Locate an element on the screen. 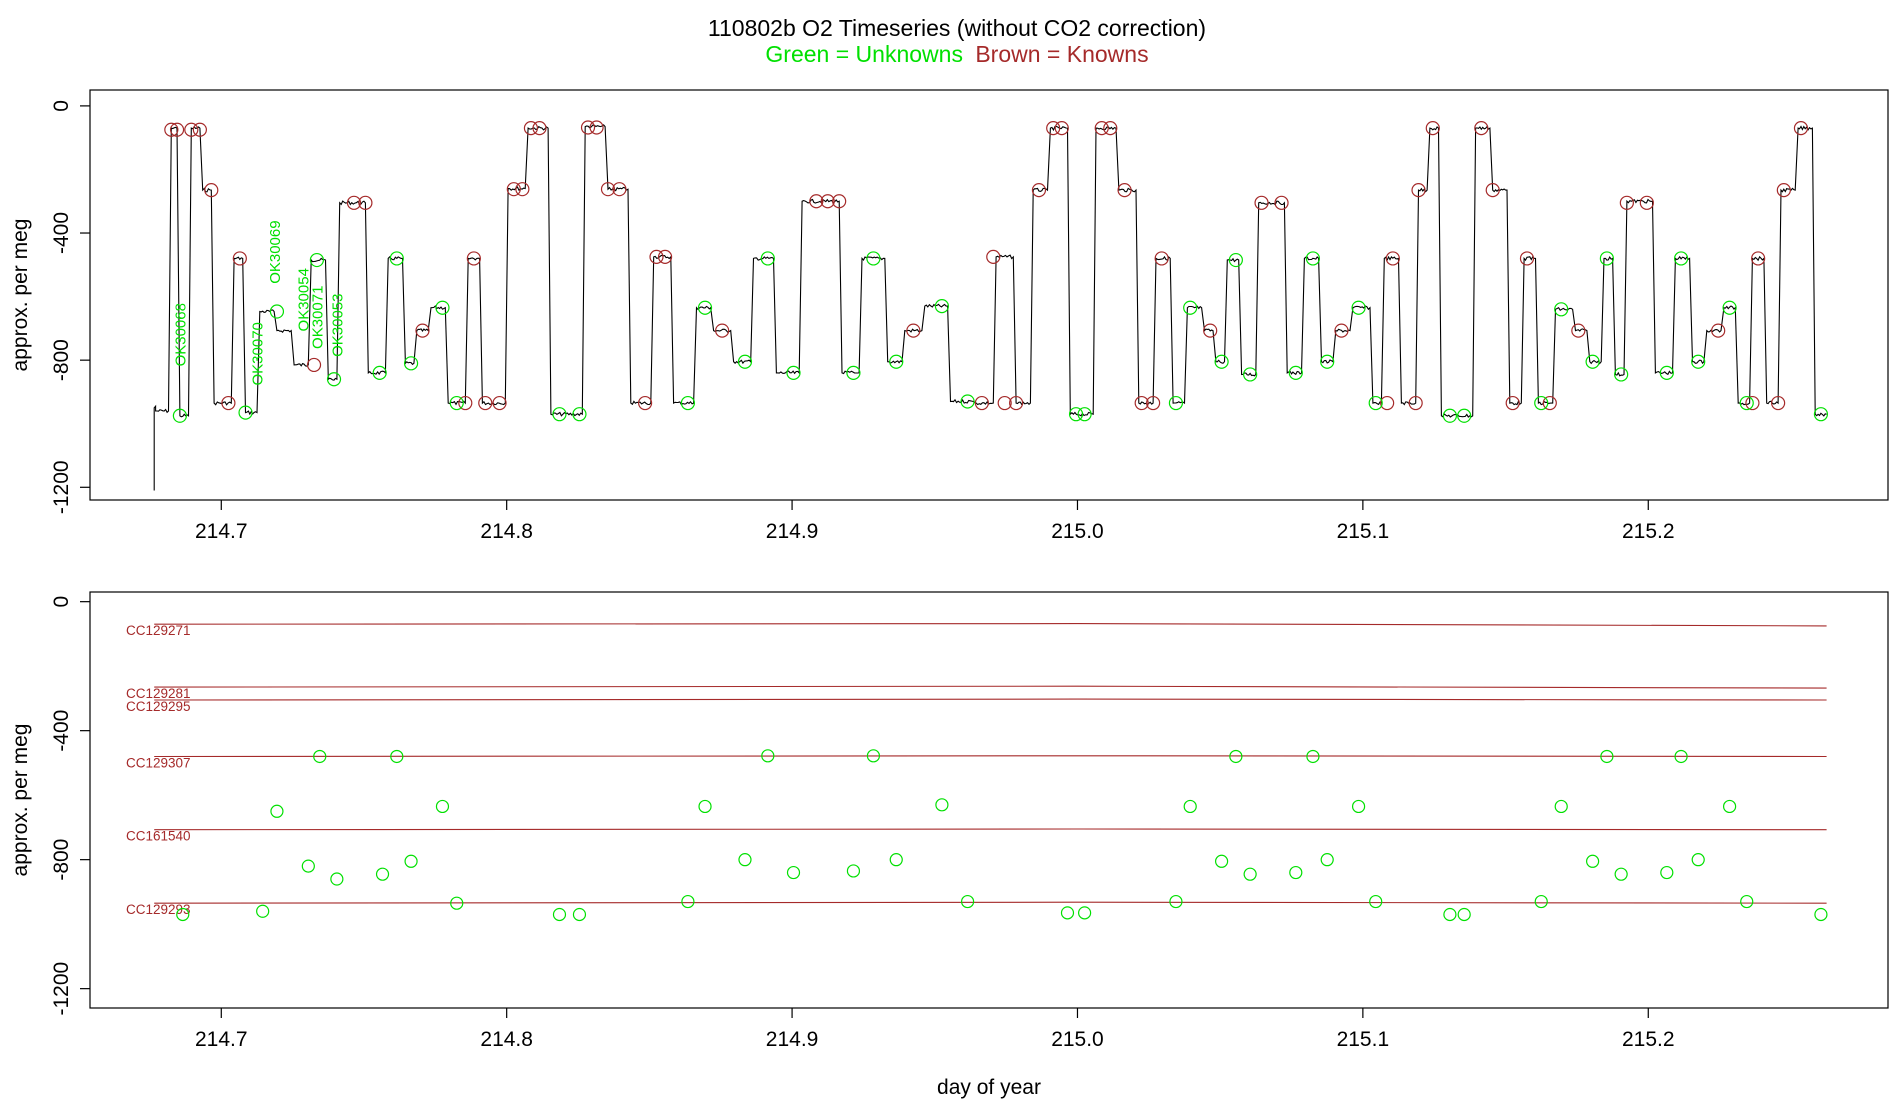 The width and height of the screenshot is (1900, 1100). sample-annotation: OK30054 is located at coordinates (303, 299).